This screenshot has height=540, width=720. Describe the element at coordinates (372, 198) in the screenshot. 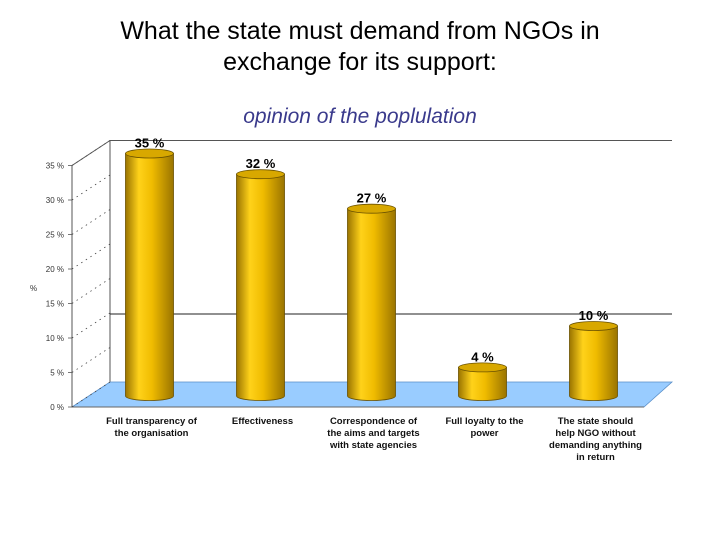

I see `data-label: 27 %` at that location.